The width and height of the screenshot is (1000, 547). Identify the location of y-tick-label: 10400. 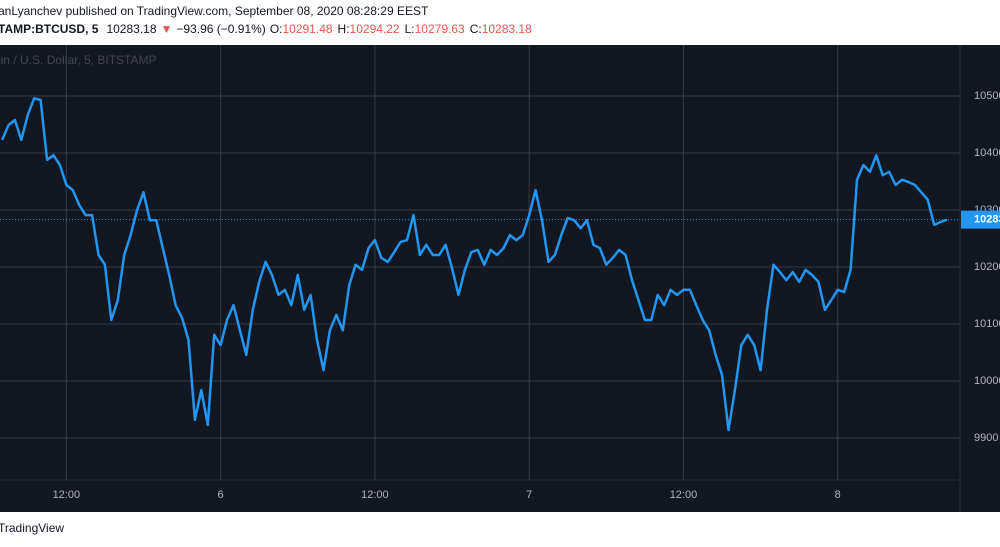
(987, 153).